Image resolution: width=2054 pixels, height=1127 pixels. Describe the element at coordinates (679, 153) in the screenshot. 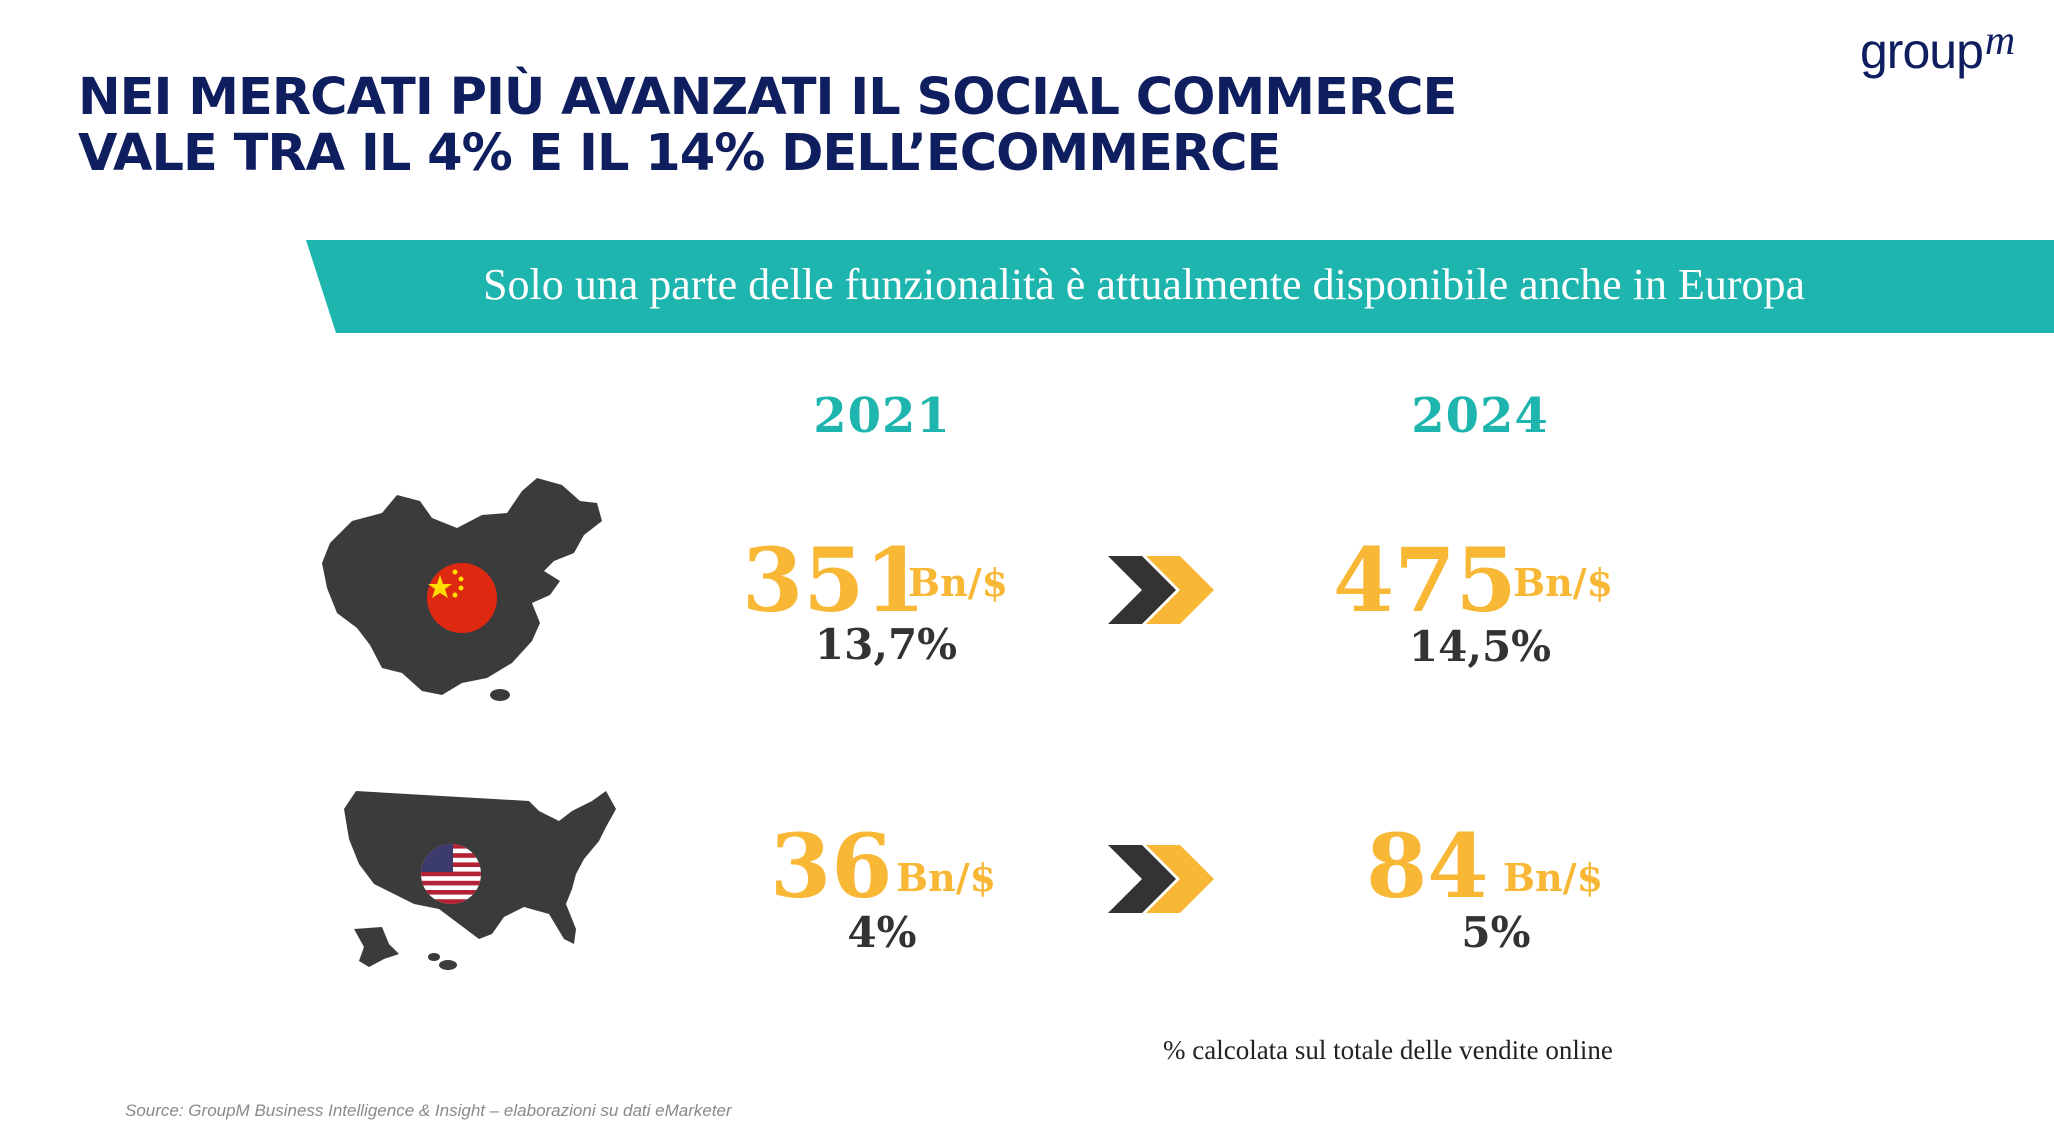

I see `title-line-2: VALE TRA IL 4% E IL 14% DELL’ECOMMERCE` at that location.